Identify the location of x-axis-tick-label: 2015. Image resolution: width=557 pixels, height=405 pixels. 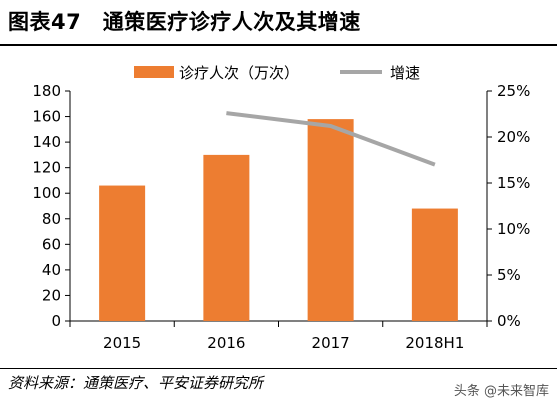
(122, 343).